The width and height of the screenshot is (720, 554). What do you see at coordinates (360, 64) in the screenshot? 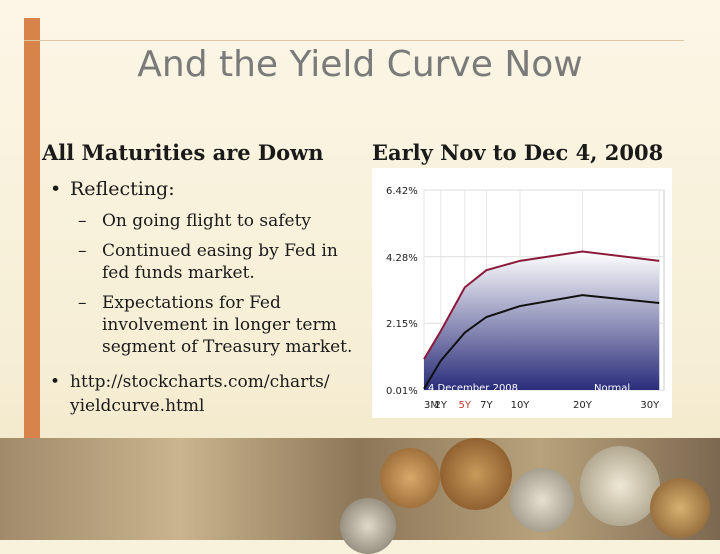
I see `slide-title: And the Yield Curve Now` at bounding box center [360, 64].